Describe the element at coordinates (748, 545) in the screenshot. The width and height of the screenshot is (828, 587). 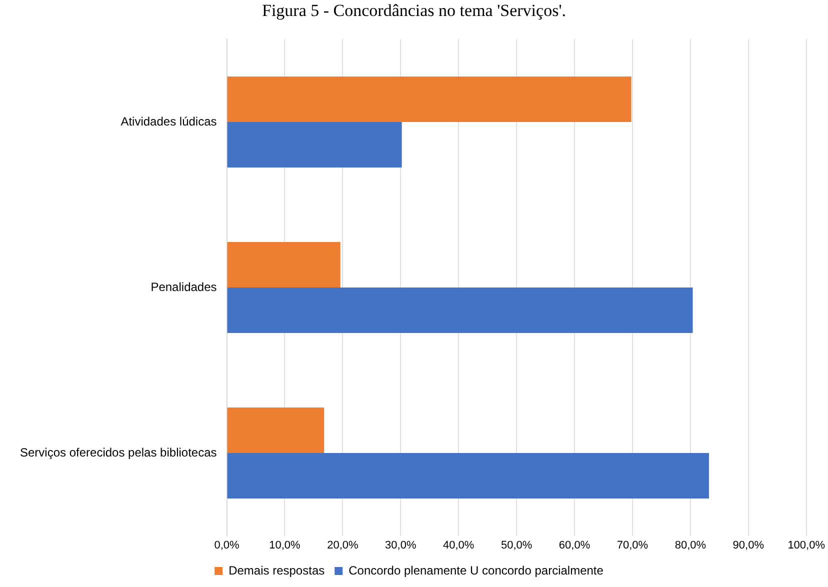
I see `x-tick-label: 90,0%` at that location.